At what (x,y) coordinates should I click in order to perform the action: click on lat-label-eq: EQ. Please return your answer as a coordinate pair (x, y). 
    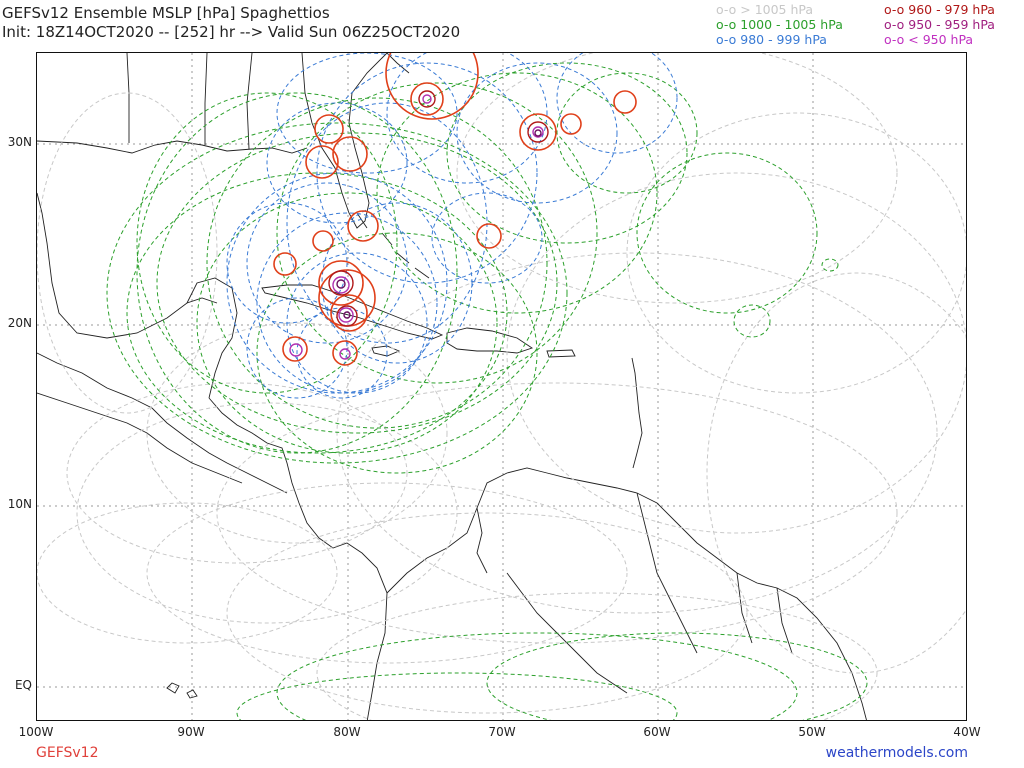
    Looking at the image, I should click on (23, 685).